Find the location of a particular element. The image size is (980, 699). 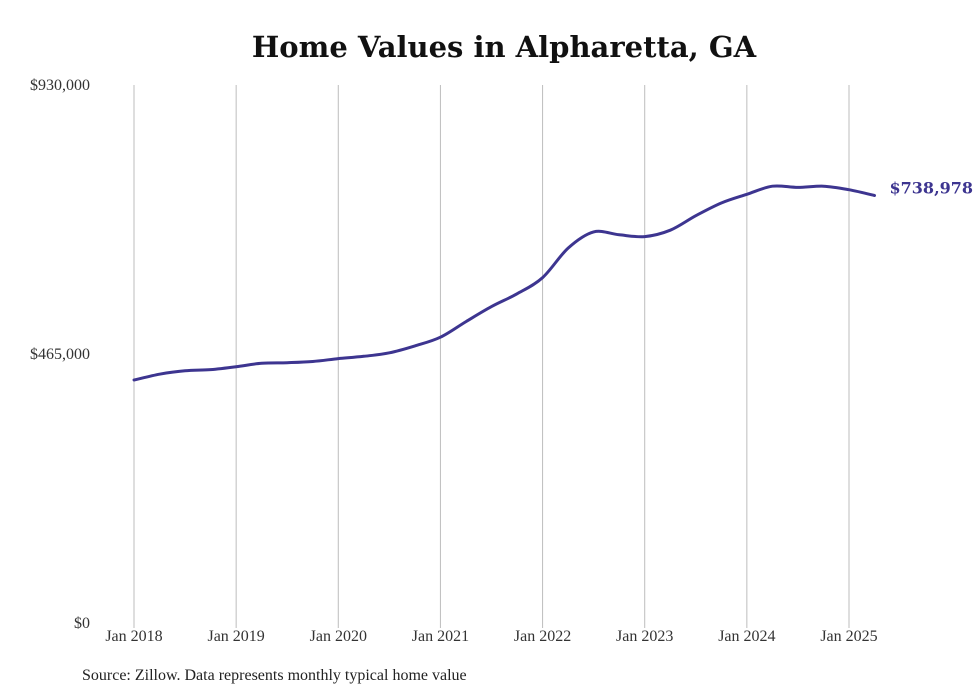

x-tick-label: Jan 2024 is located at coordinates (746, 636).